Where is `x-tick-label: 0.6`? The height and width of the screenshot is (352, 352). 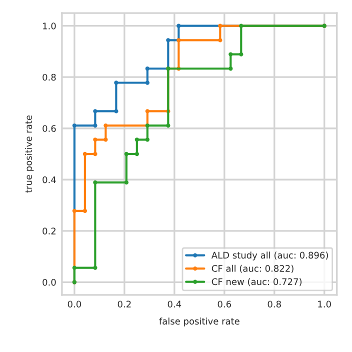
x-tick-label: 0.6 is located at coordinates (225, 304).